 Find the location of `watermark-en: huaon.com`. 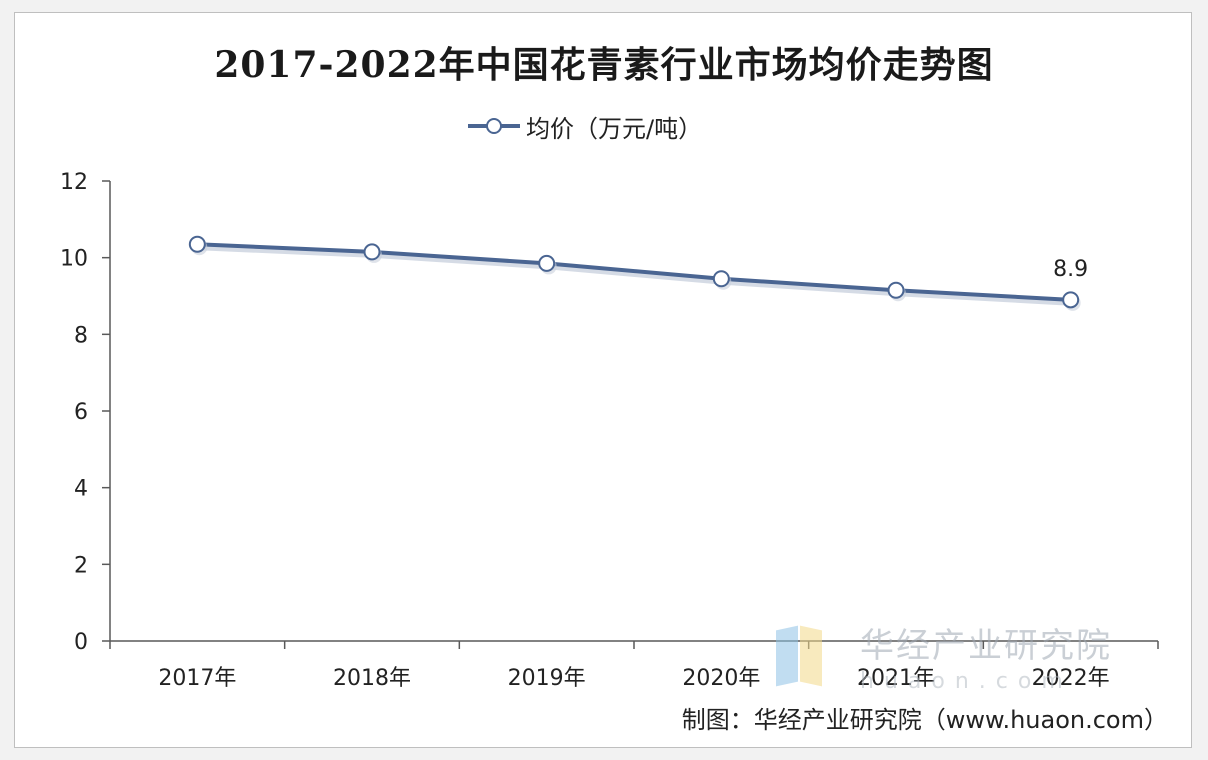

watermark-en: huaon.com is located at coordinates (966, 681).